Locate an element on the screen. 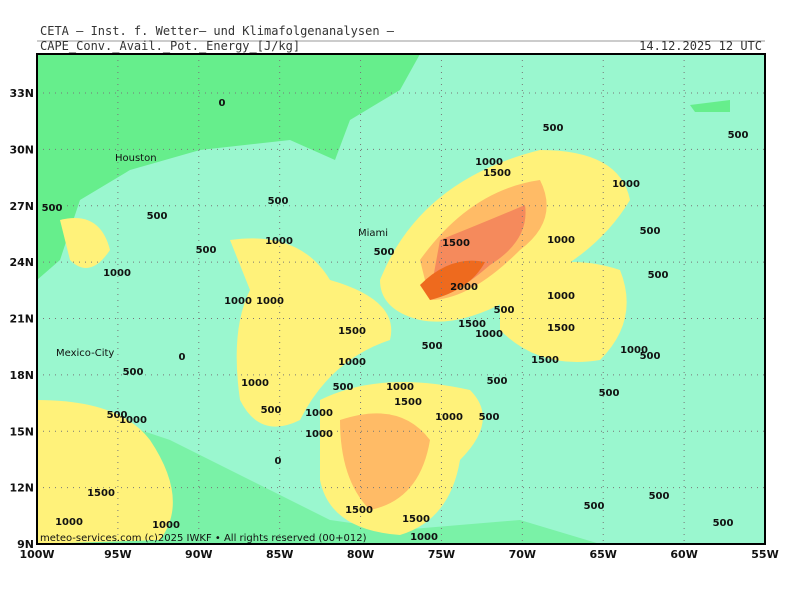 The image size is (800, 604). cape-2000 is located at coordinates (452, 280).